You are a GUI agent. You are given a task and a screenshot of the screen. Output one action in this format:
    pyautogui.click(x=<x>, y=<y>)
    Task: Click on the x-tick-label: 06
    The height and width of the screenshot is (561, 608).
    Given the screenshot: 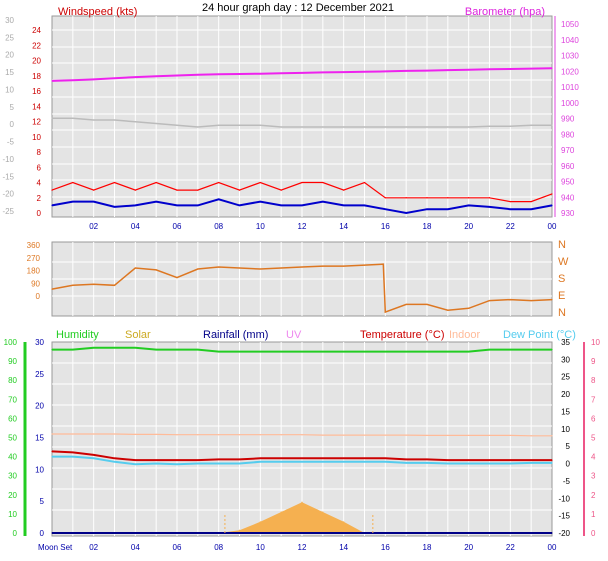 What is the action you would take?
    pyautogui.click(x=177, y=226)
    